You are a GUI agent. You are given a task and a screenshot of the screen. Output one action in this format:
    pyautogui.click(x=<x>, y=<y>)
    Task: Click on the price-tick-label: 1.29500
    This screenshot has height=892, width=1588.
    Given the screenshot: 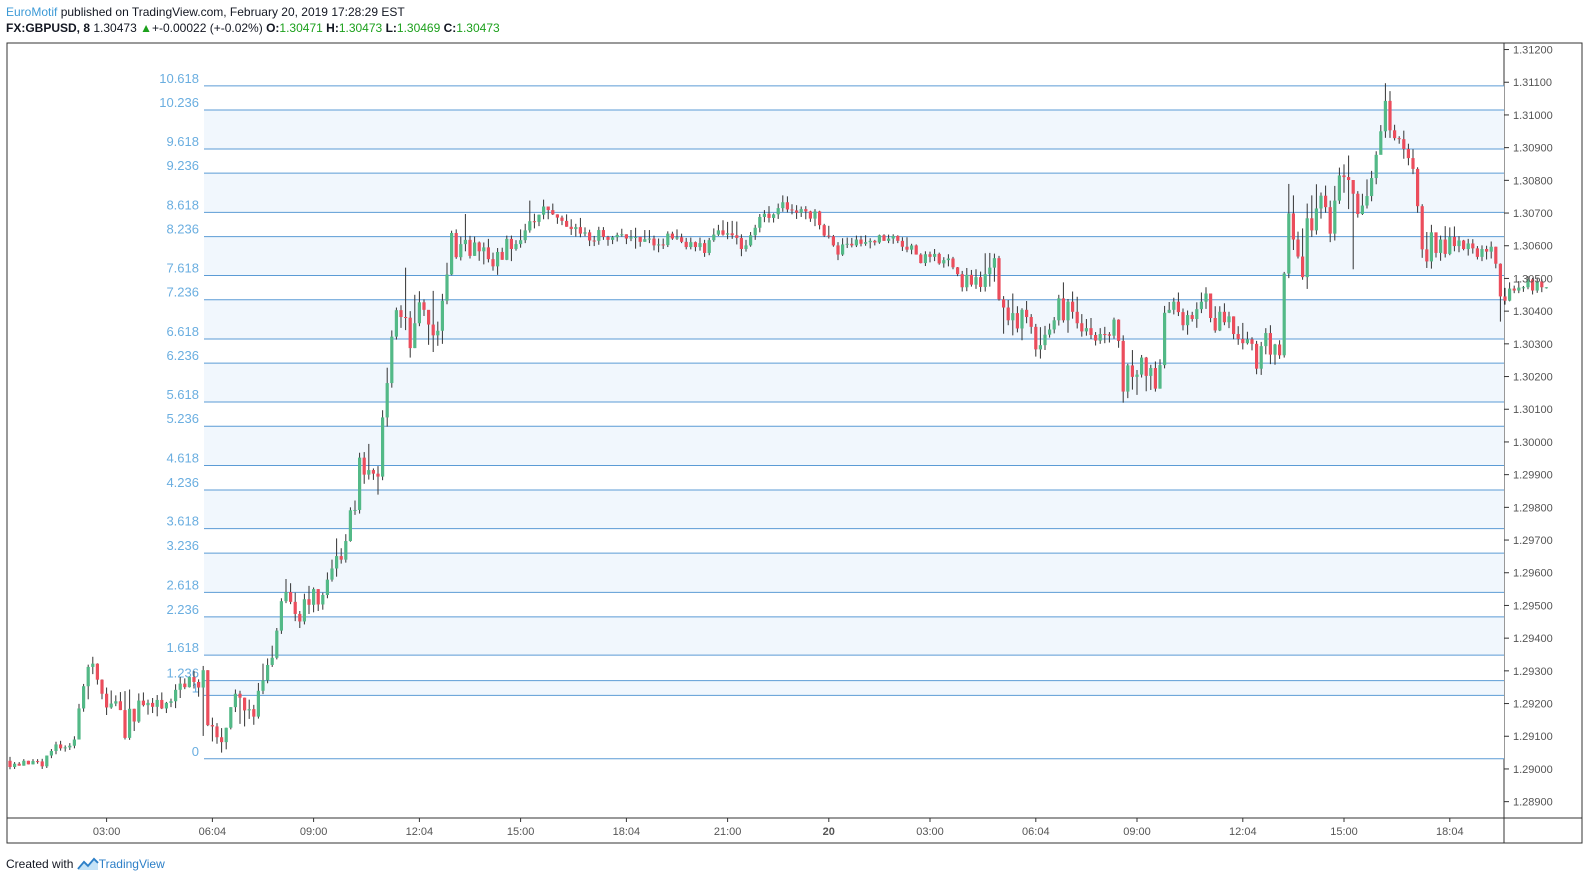 What is the action you would take?
    pyautogui.click(x=1533, y=606)
    